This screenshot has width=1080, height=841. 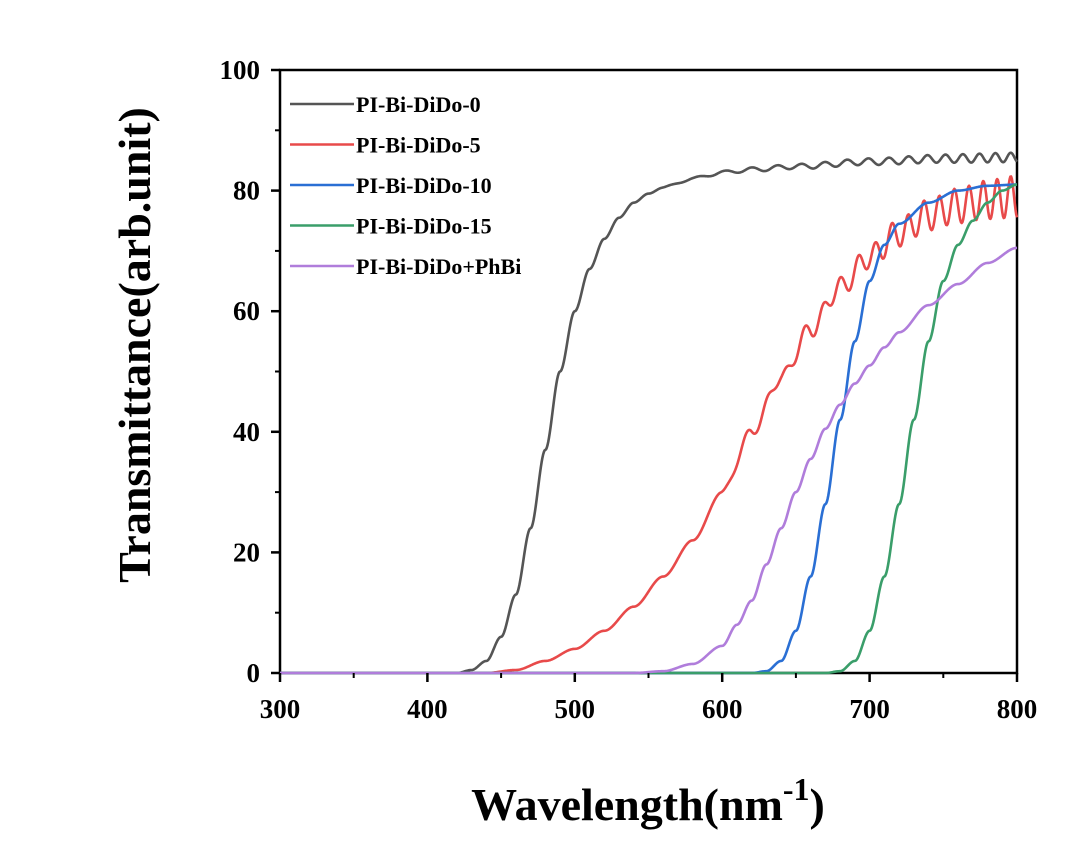 What do you see at coordinates (817, 804) in the screenshot?
I see `x-axis-title-close: )` at bounding box center [817, 804].